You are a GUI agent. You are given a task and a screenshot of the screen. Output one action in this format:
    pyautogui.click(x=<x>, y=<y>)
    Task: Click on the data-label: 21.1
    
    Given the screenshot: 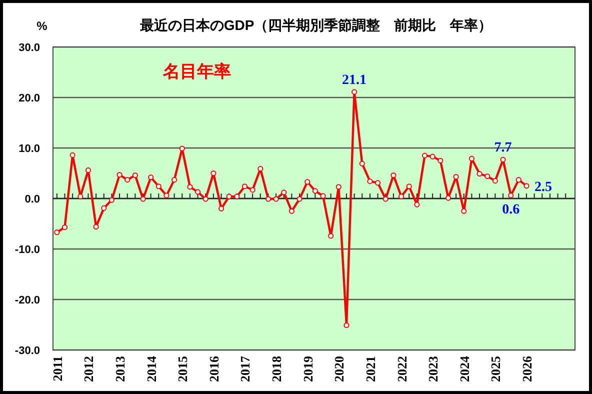 What is the action you would take?
    pyautogui.click(x=354, y=80)
    